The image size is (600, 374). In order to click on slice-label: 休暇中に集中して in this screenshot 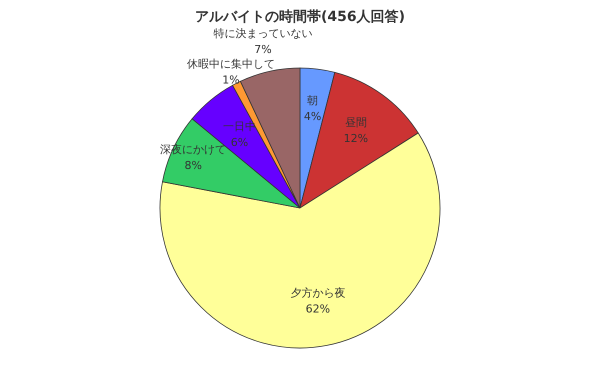, I will do `click(230, 64)`.